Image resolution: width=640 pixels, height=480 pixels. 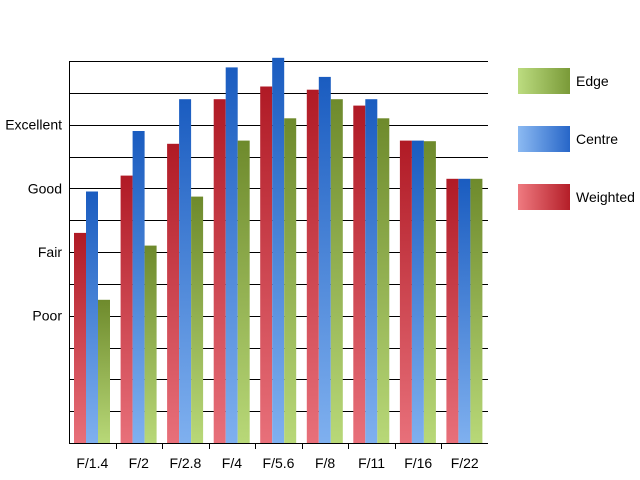 I want to click on y-tick-label: Poor, so click(x=47, y=316).